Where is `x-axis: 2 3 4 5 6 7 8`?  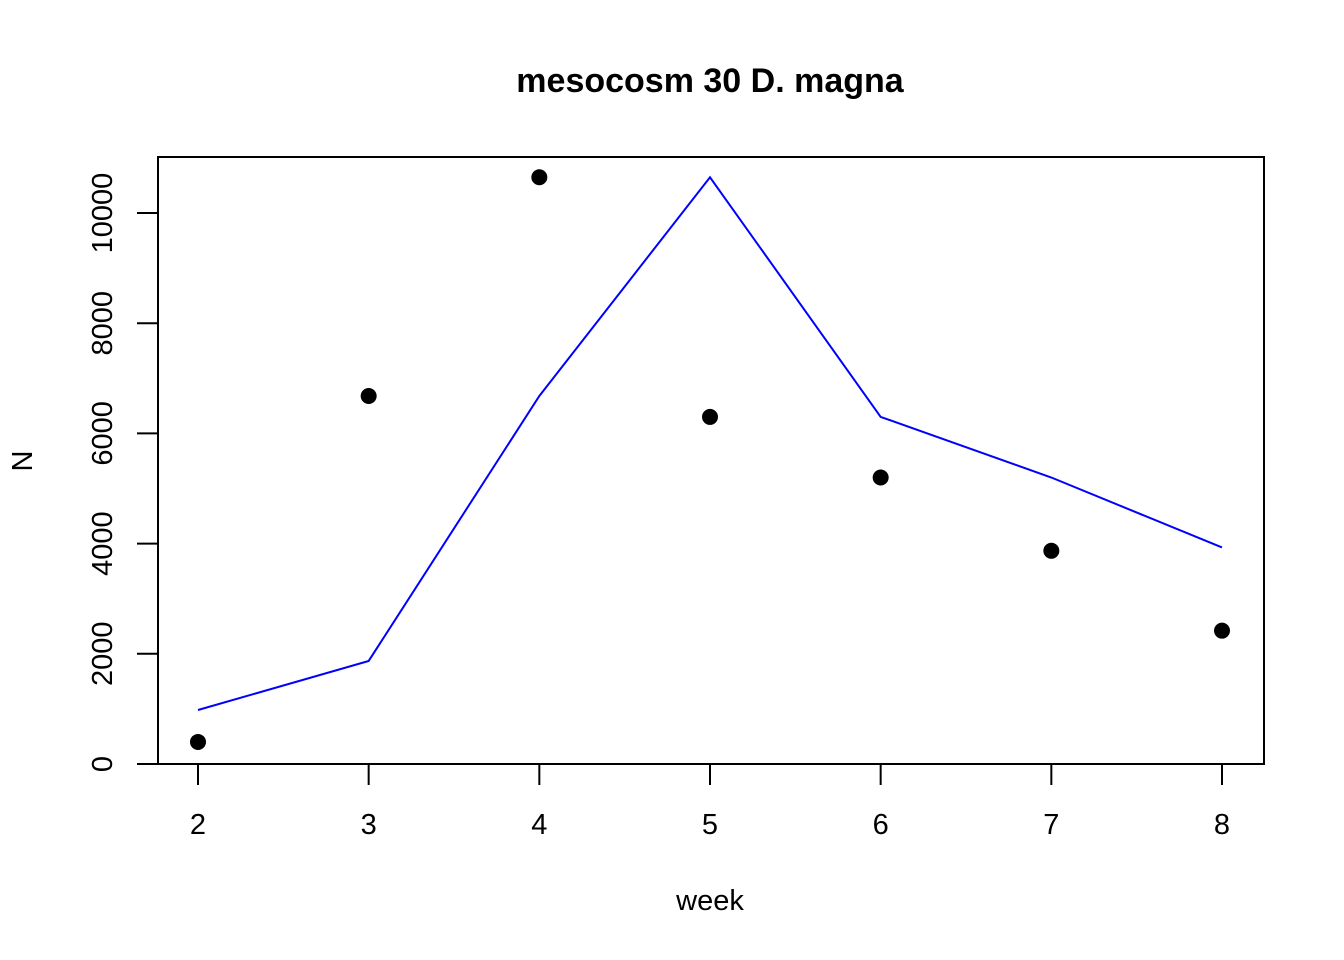 x-axis: 2 3 4 5 6 7 8 is located at coordinates (710, 802).